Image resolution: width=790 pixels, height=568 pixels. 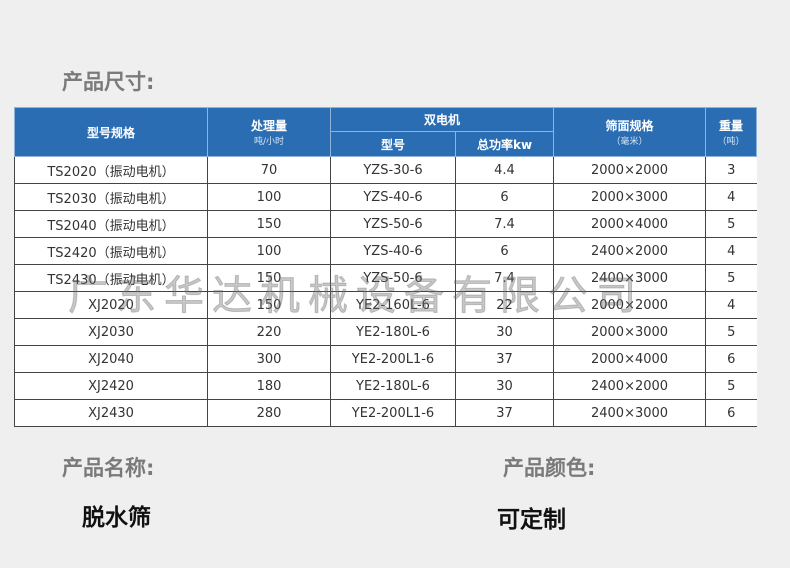 I want to click on table-cell: 300, so click(x=269, y=359).